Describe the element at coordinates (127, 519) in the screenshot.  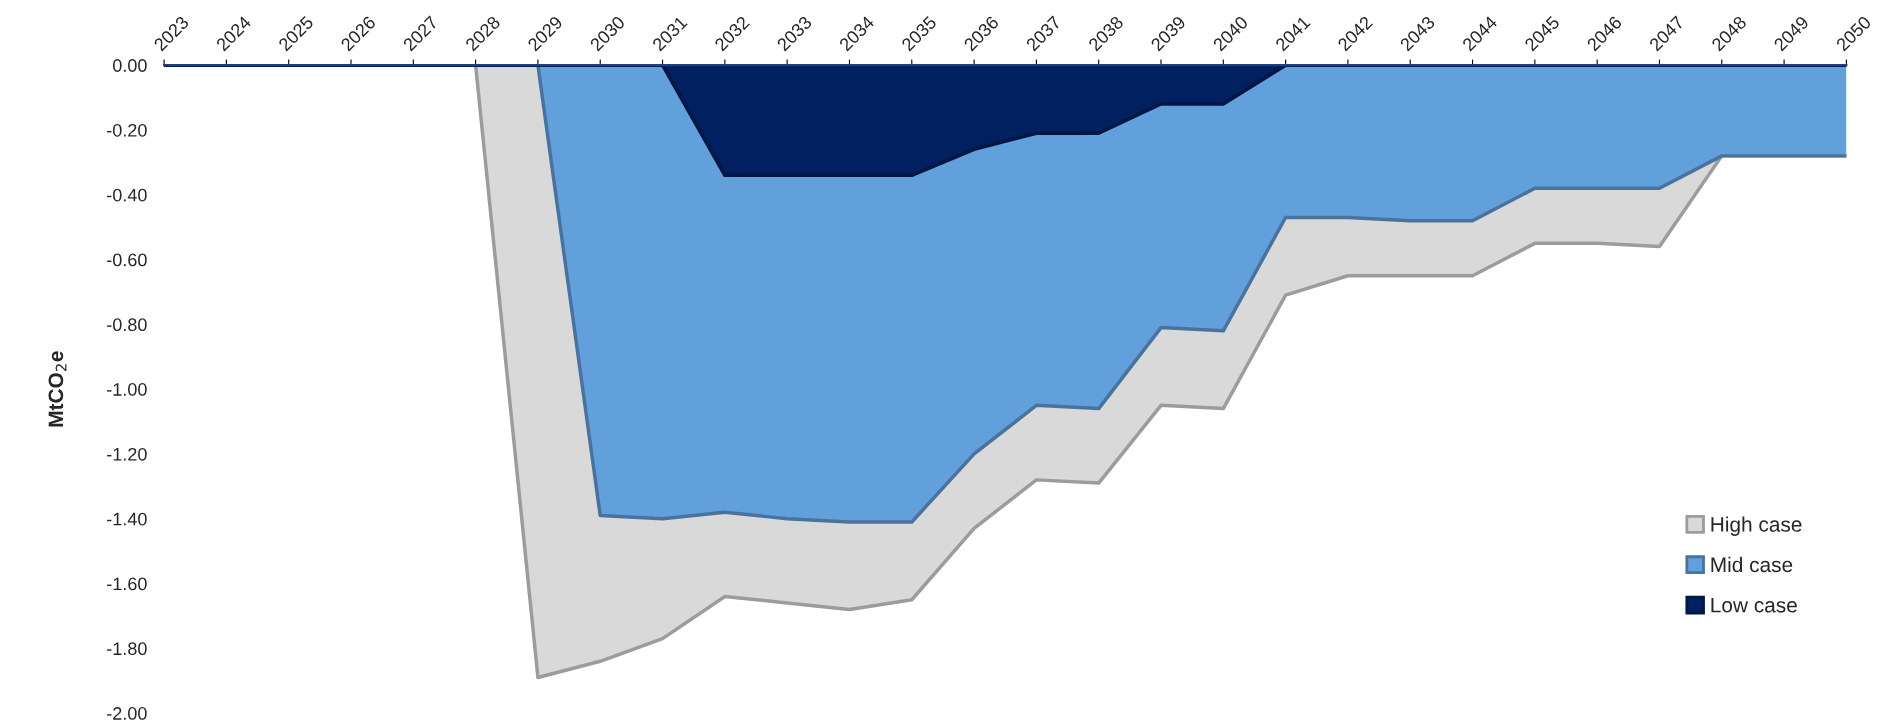
I see `y-tick-label: -1.40` at that location.